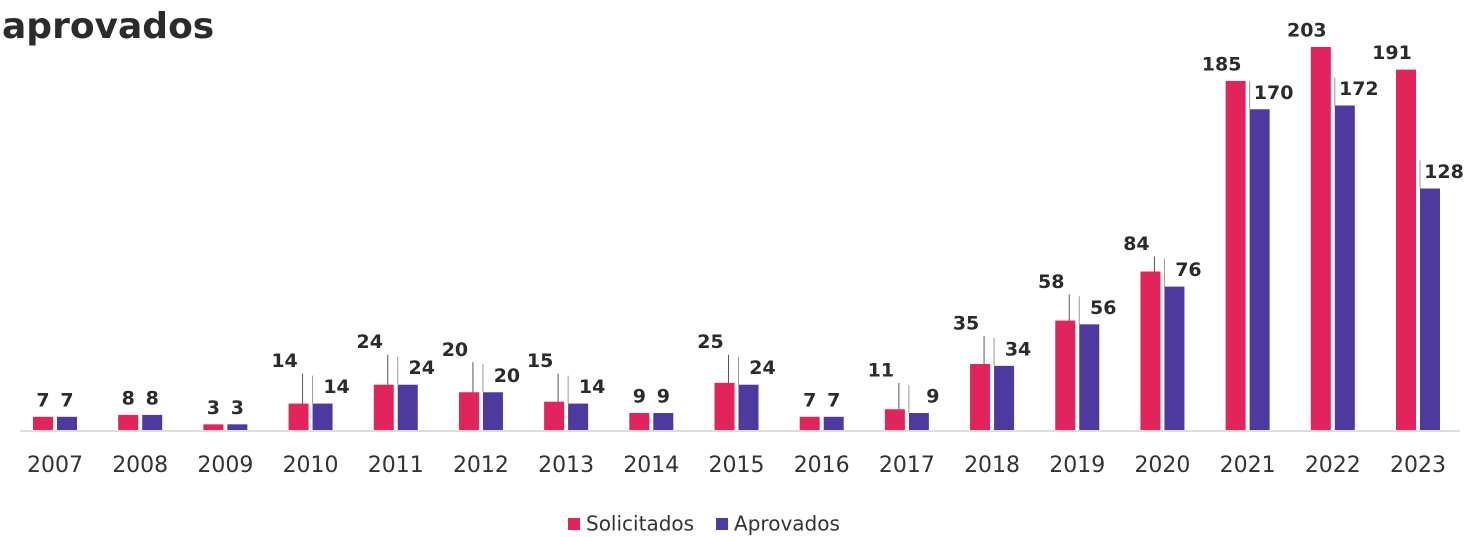 This screenshot has height=537, width=1468. What do you see at coordinates (1188, 270) in the screenshot?
I see `data-label: 76` at bounding box center [1188, 270].